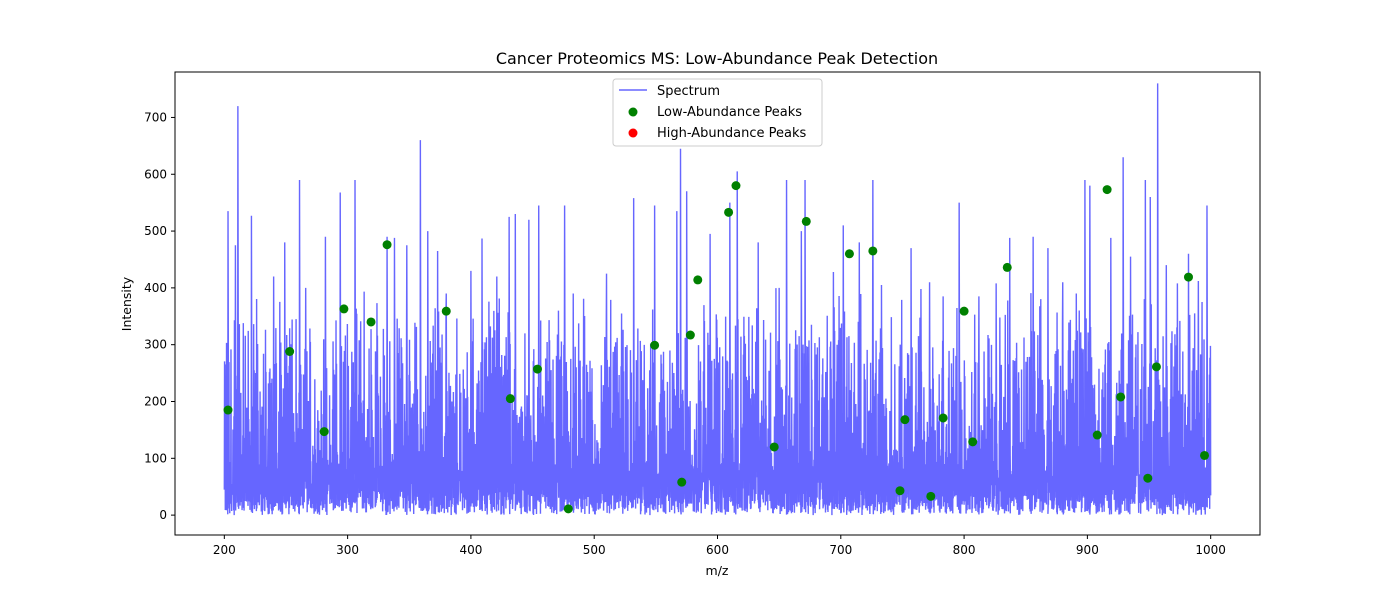 The image size is (1400, 600). Describe the element at coordinates (1210, 550) in the screenshot. I see `x-tick-label: 1000` at that location.